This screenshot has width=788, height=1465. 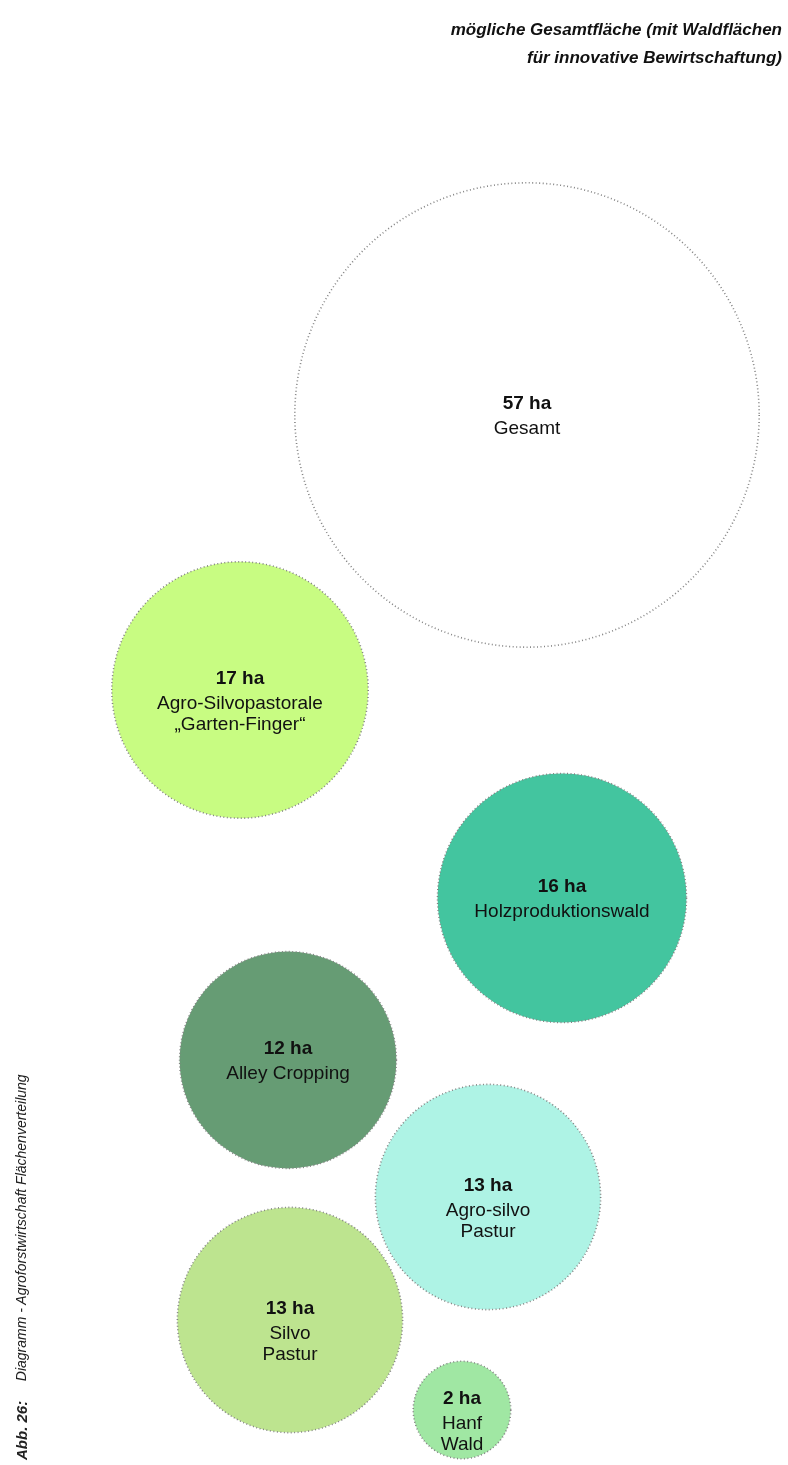 I want to click on data-label: 2 ha, so click(x=462, y=1397).